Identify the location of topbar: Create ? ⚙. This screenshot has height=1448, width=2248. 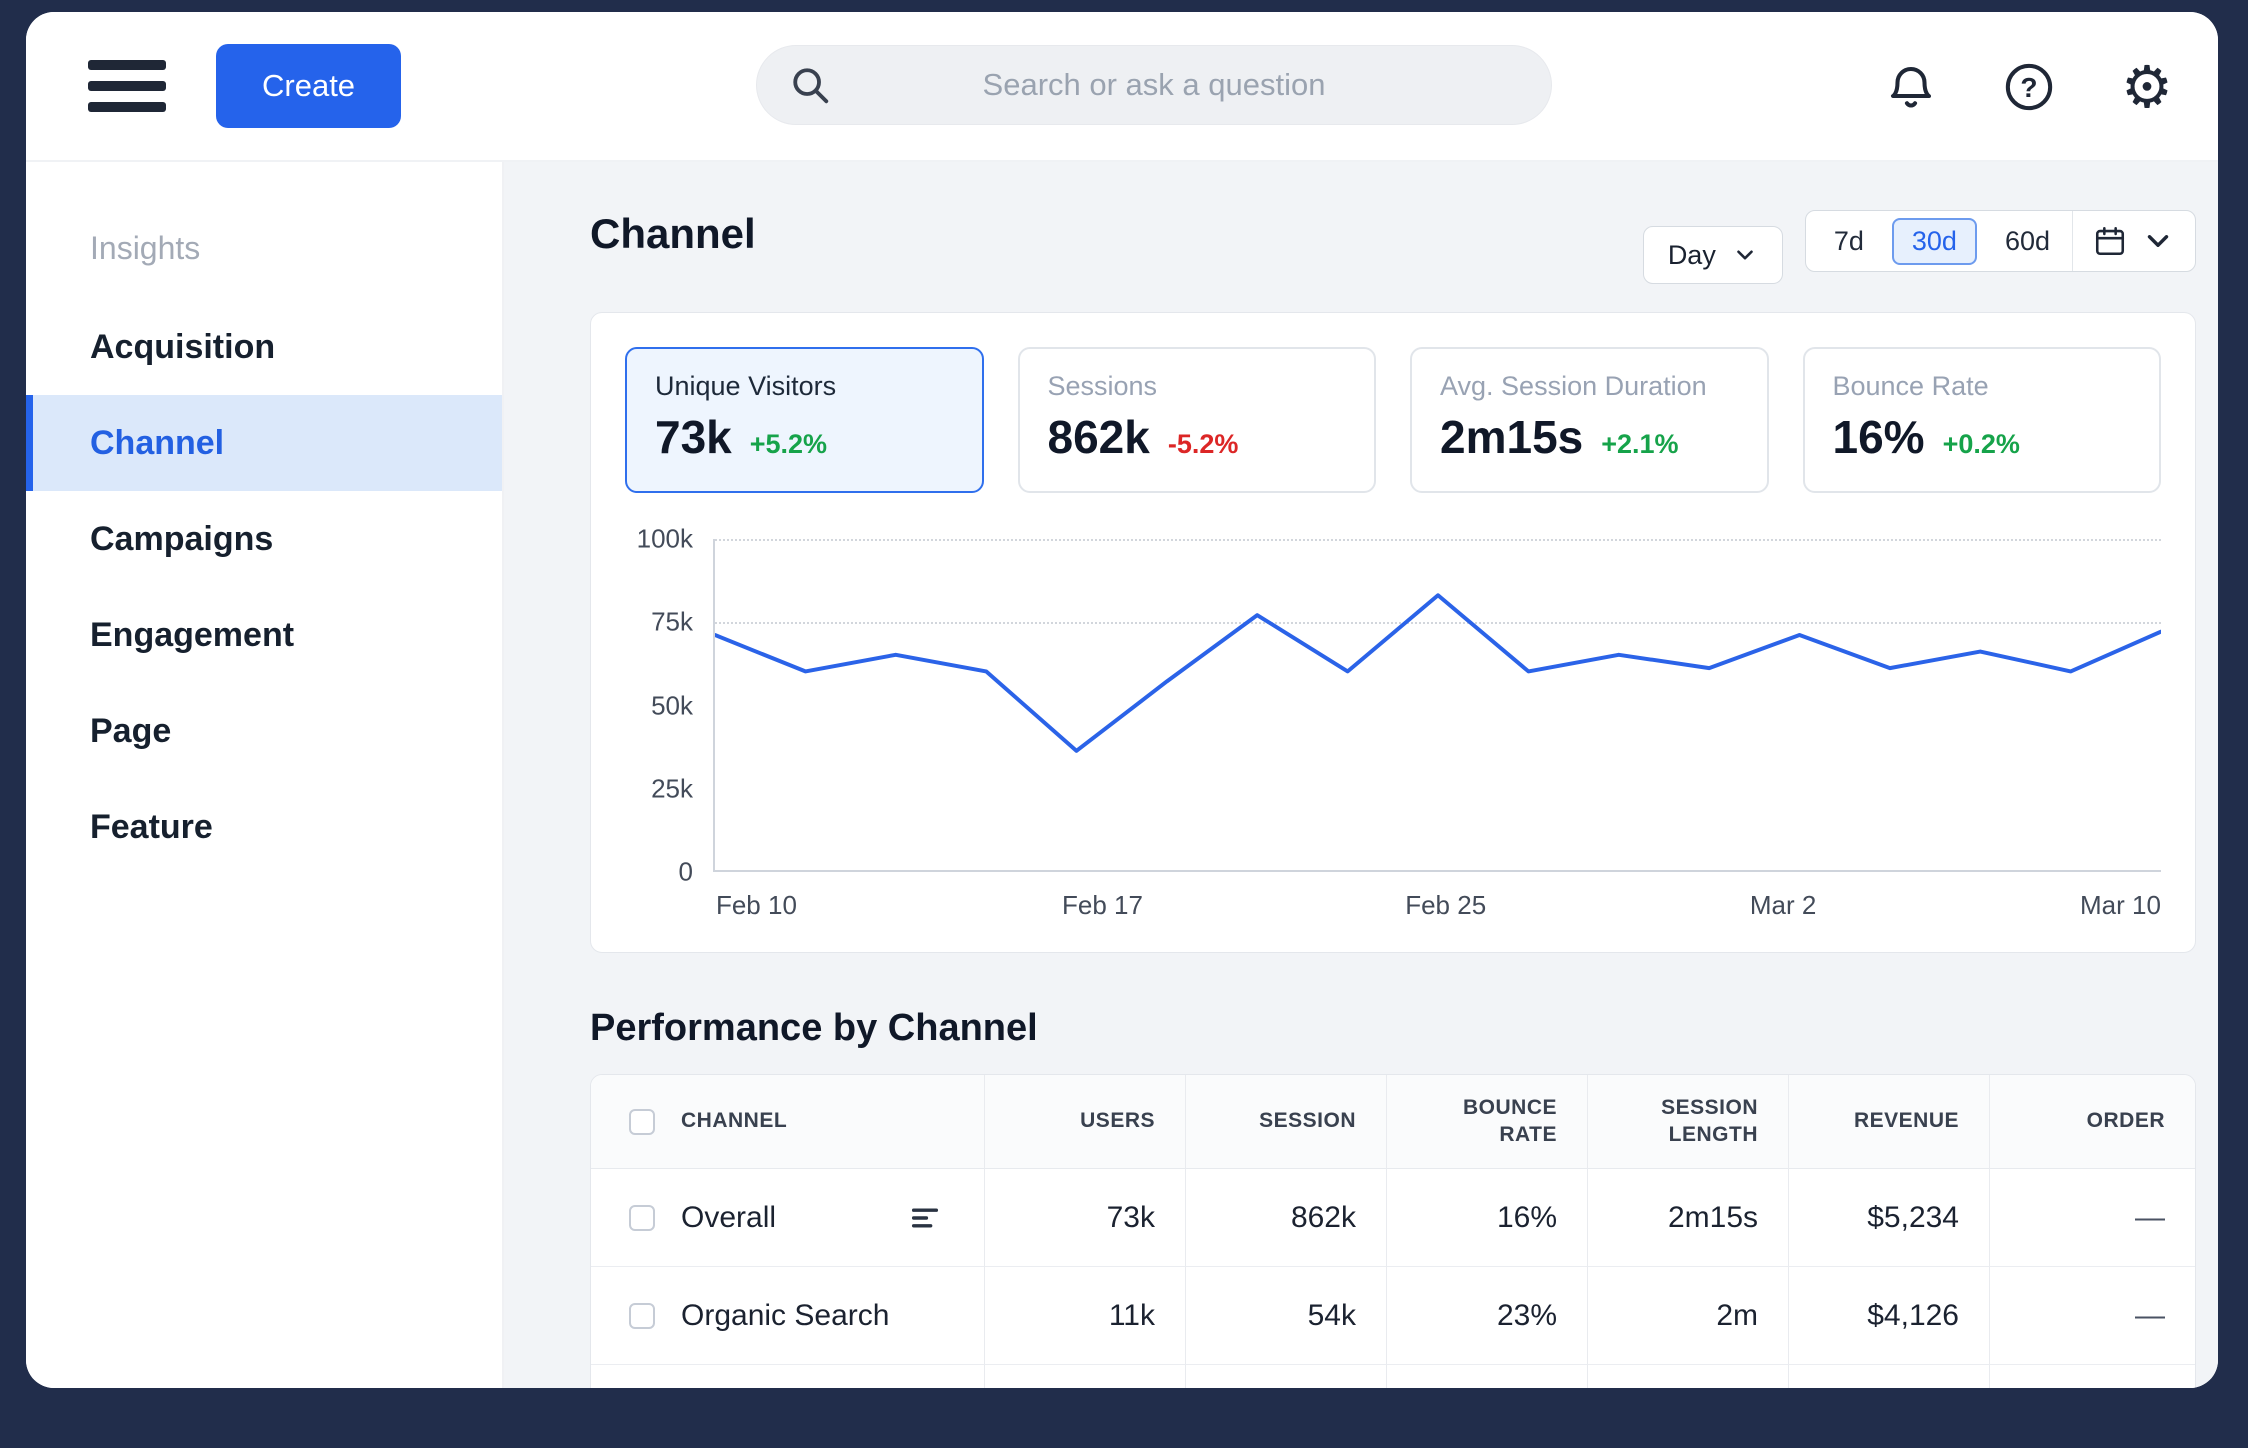
(1122, 87).